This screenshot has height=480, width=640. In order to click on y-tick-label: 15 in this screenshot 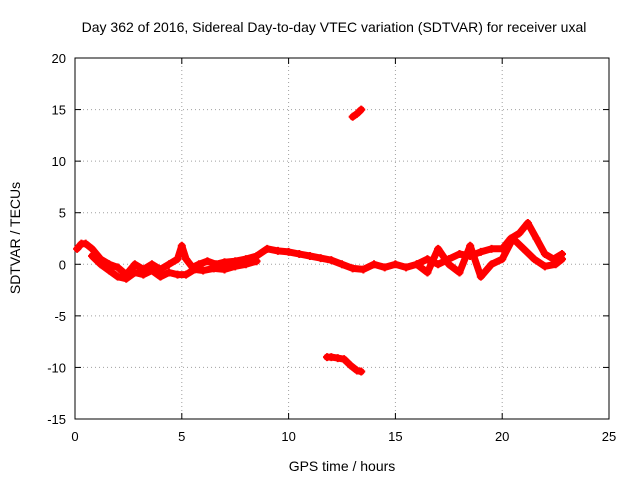, I will do `click(59, 110)`.